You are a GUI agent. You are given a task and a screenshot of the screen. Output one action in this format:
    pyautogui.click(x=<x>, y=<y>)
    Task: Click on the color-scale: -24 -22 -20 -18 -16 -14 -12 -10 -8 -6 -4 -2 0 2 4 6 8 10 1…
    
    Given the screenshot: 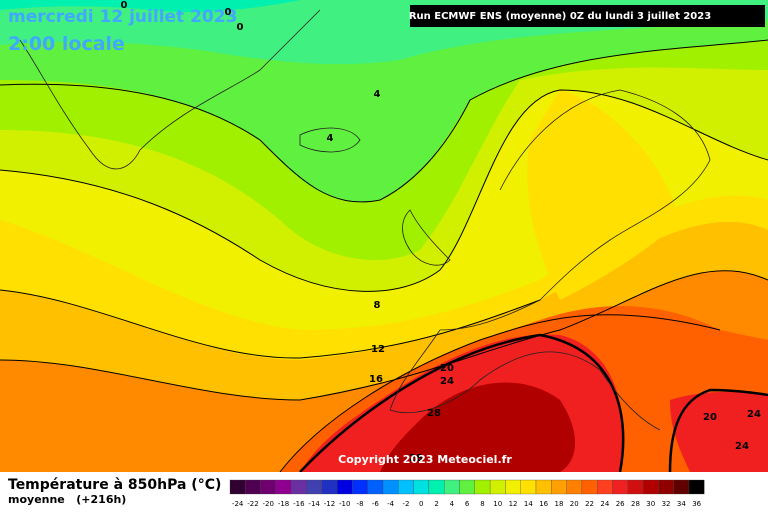 What is the action you would take?
    pyautogui.click(x=467, y=493)
    